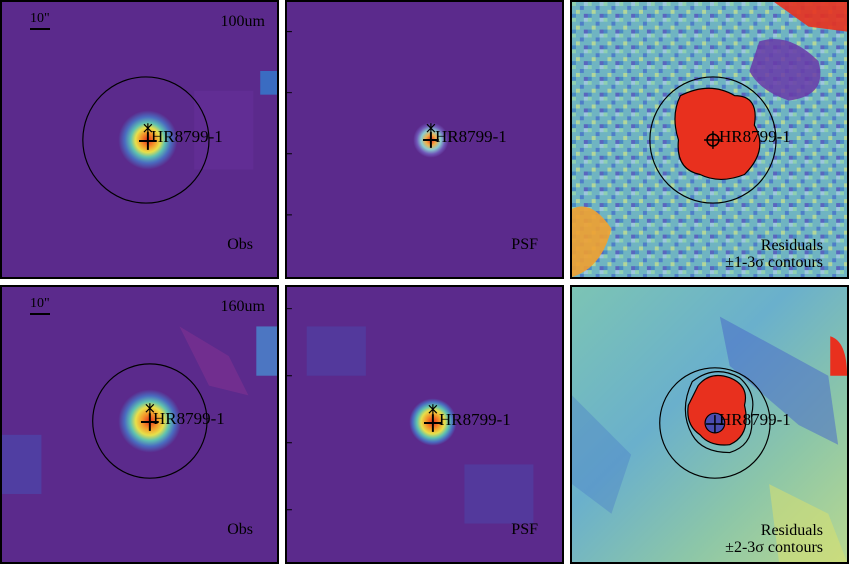 This screenshot has width=850, height=566. Describe the element at coordinates (286, 155) in the screenshot. I see `y-tick-label: 50` at that location.